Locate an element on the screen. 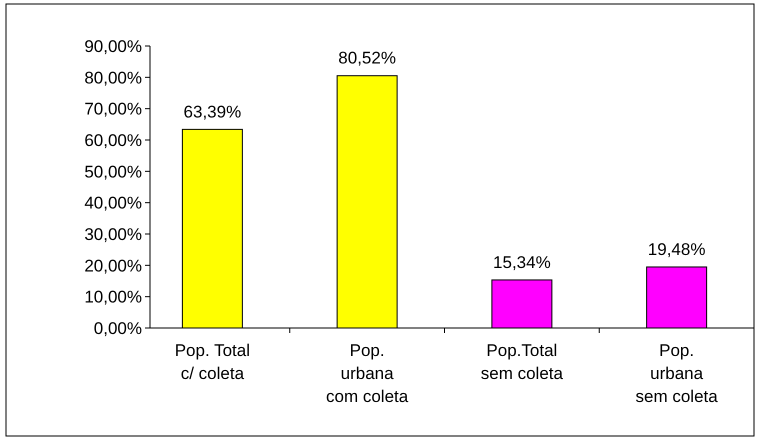 The image size is (761, 441). data-label: 80,52% is located at coordinates (367, 58).